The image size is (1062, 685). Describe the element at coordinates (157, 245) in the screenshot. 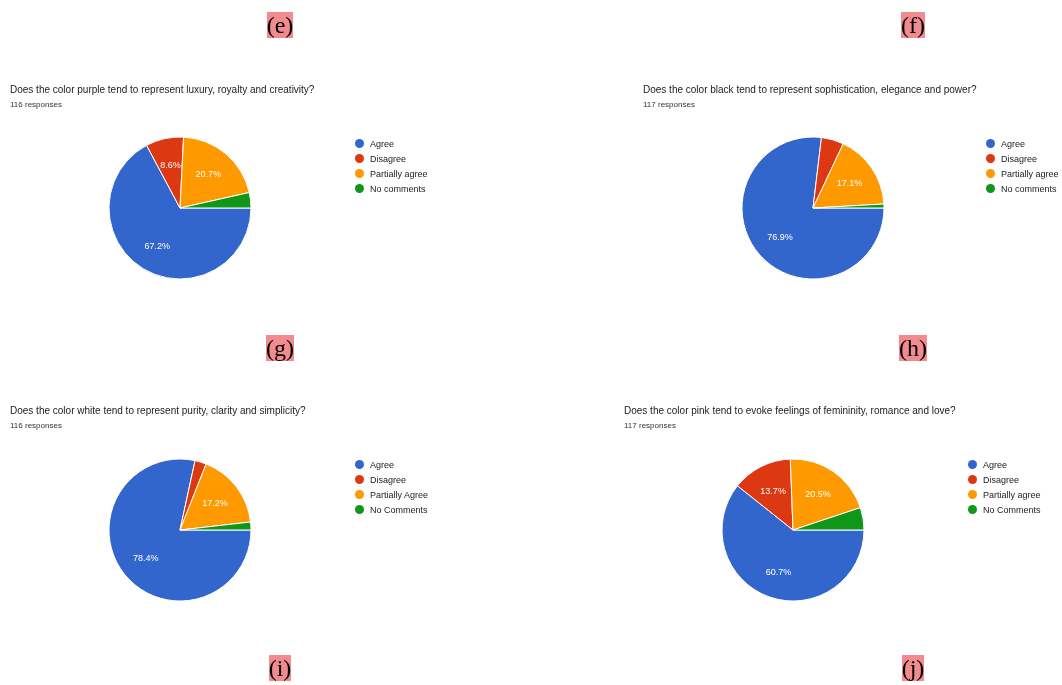

I see `data-label: 67.2%` at that location.